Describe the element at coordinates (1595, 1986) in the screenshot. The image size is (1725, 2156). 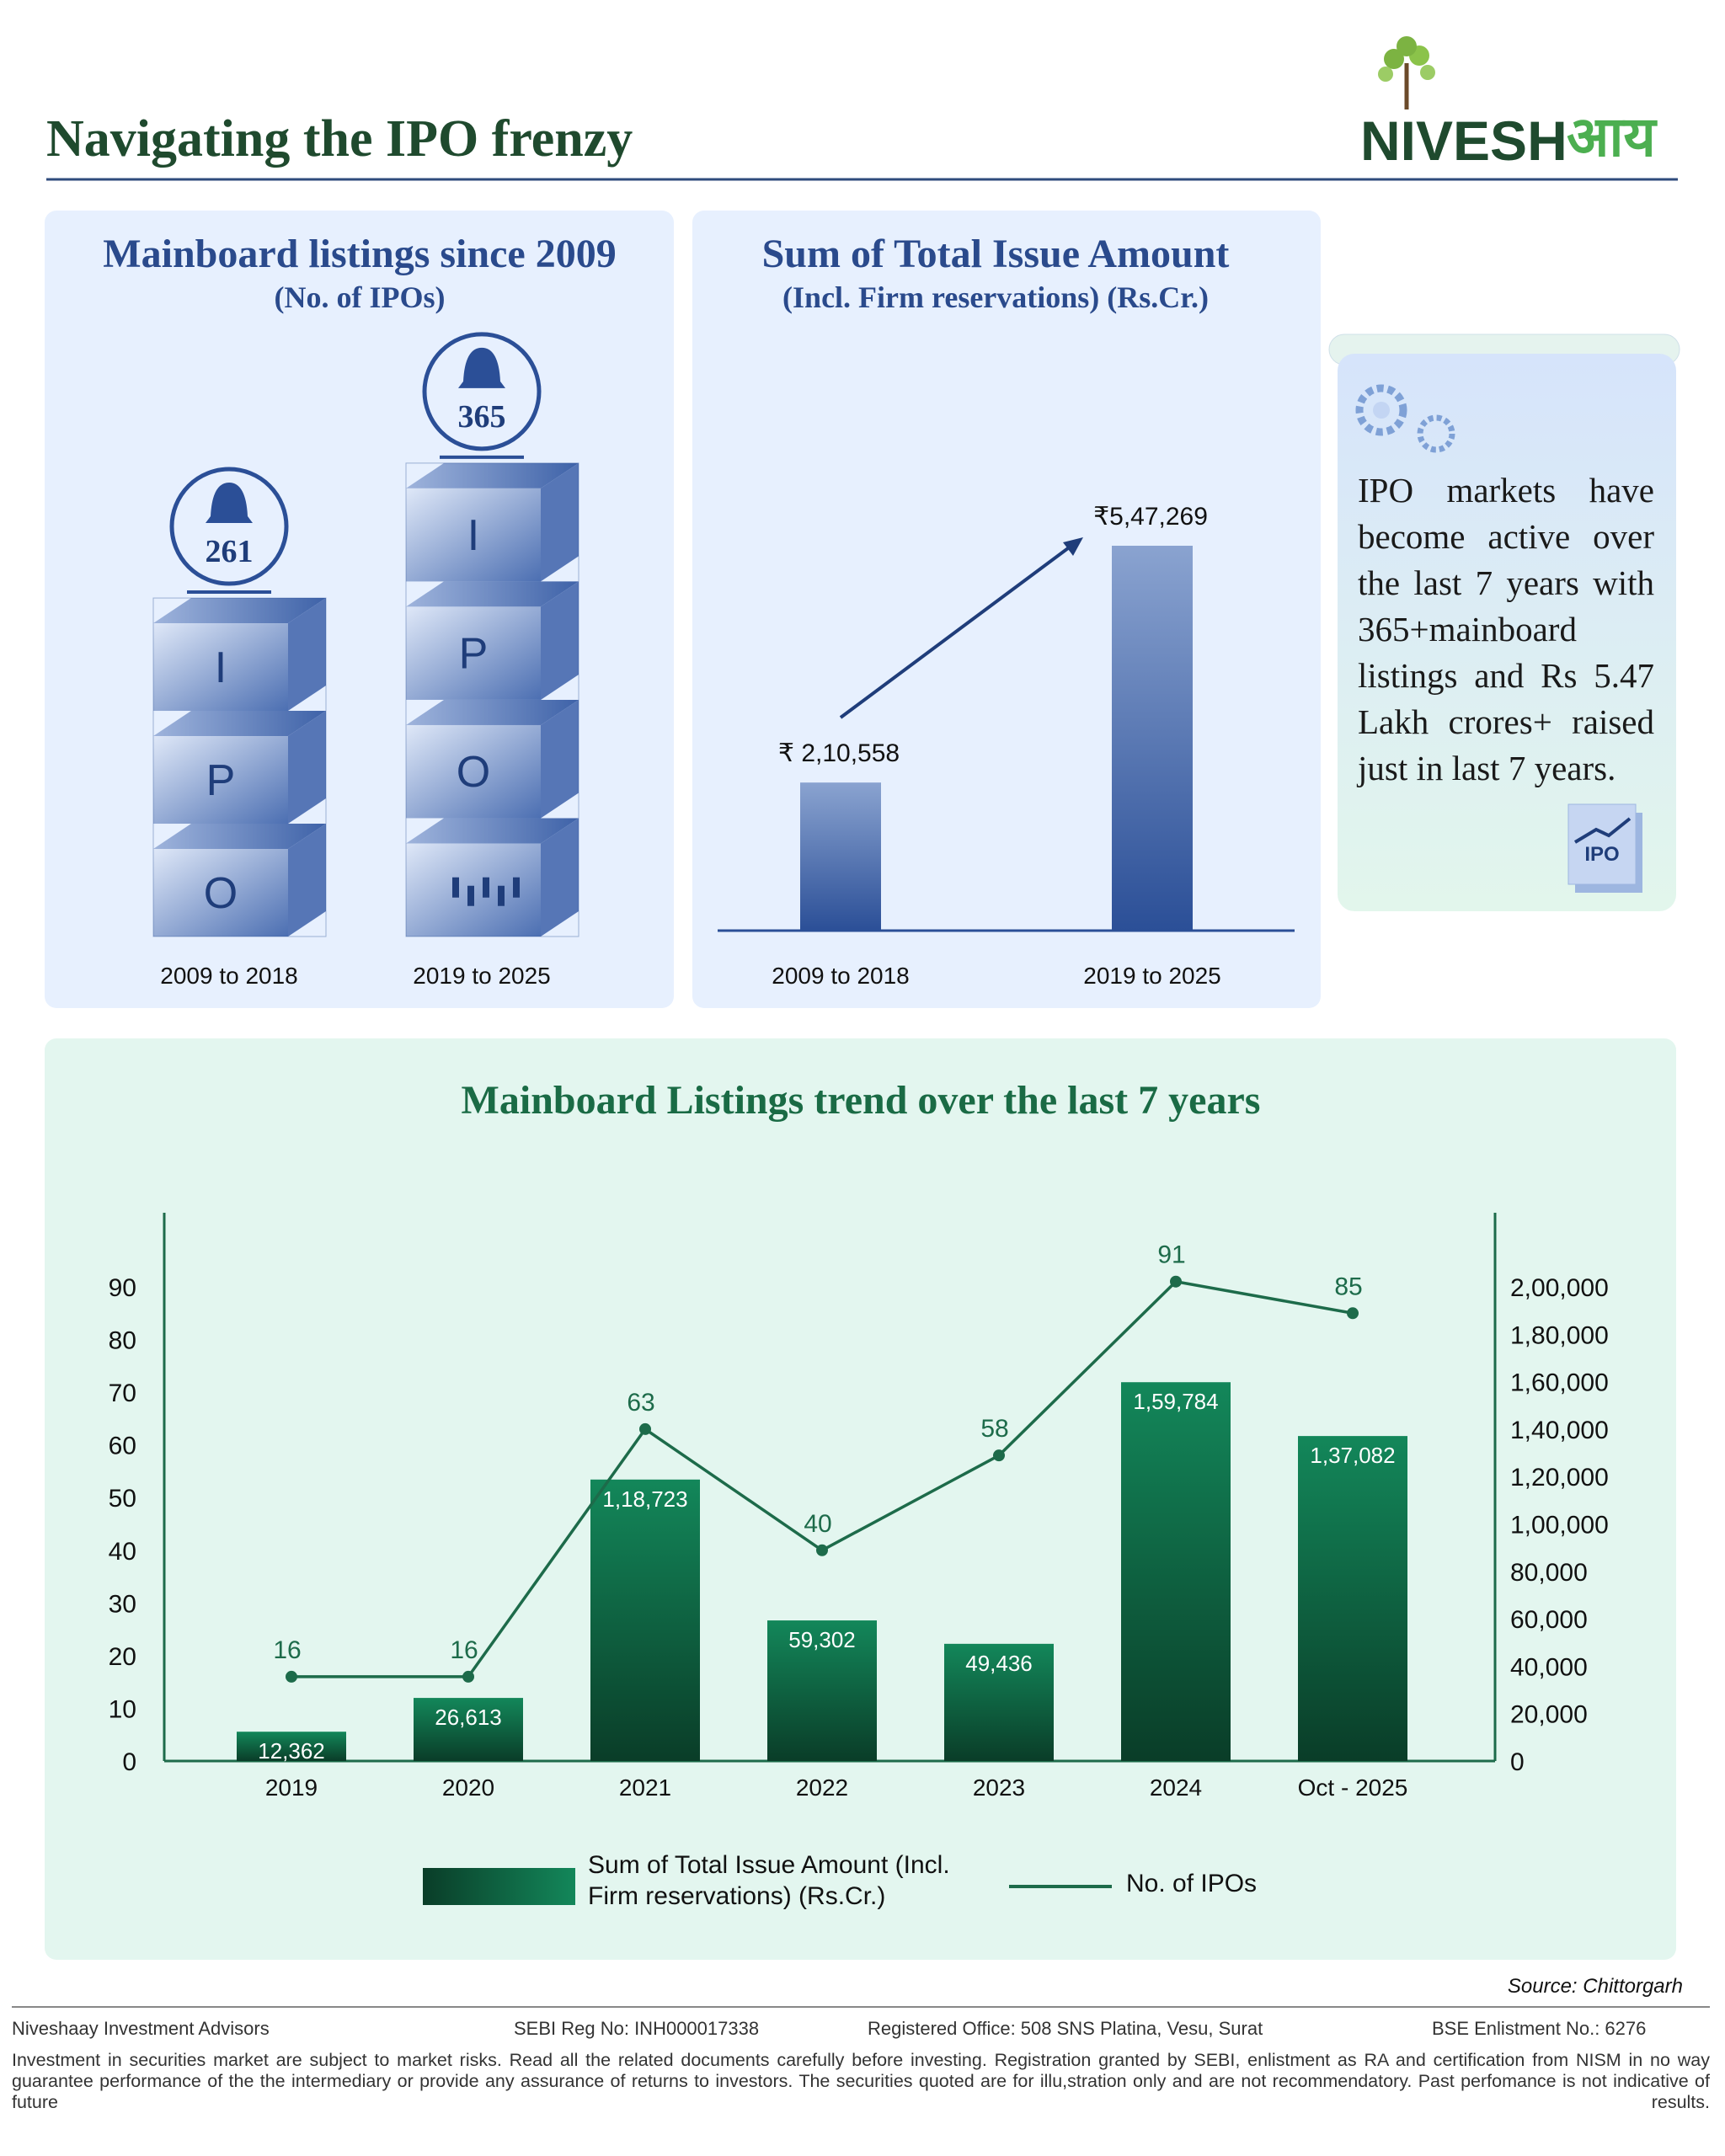
I see `source: Source: Chittorgarh` at that location.